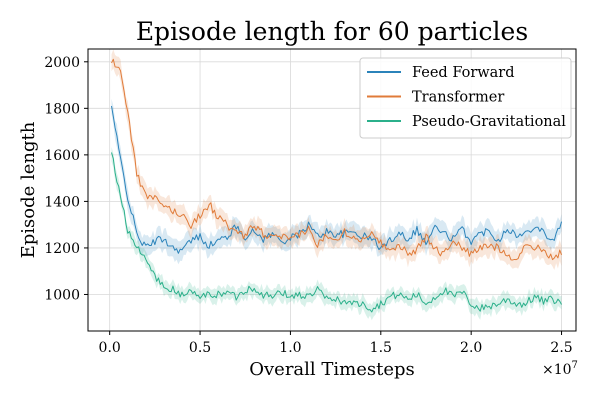  Describe the element at coordinates (381, 348) in the screenshot. I see `x-tick-label: 1.5` at that location.